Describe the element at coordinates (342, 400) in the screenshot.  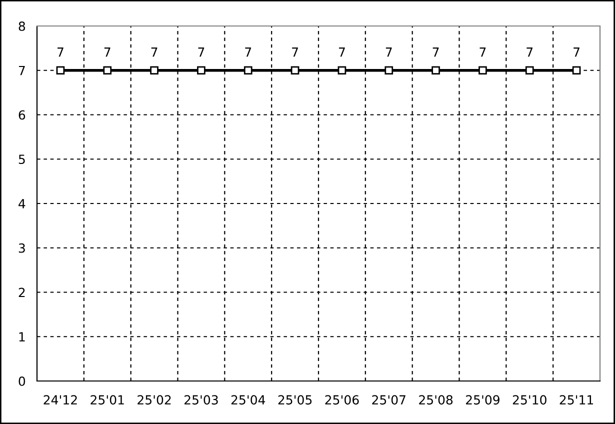
I see `x-tick-label: 25'06` at that location.